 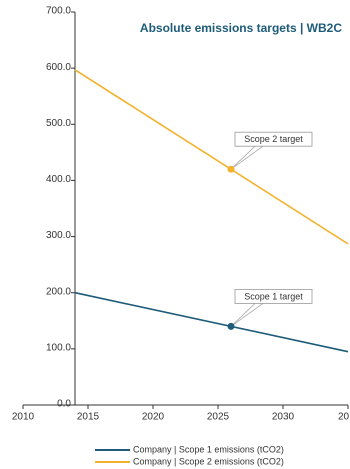 What do you see at coordinates (153, 417) in the screenshot?
I see `x-tick-label: 2020` at bounding box center [153, 417].